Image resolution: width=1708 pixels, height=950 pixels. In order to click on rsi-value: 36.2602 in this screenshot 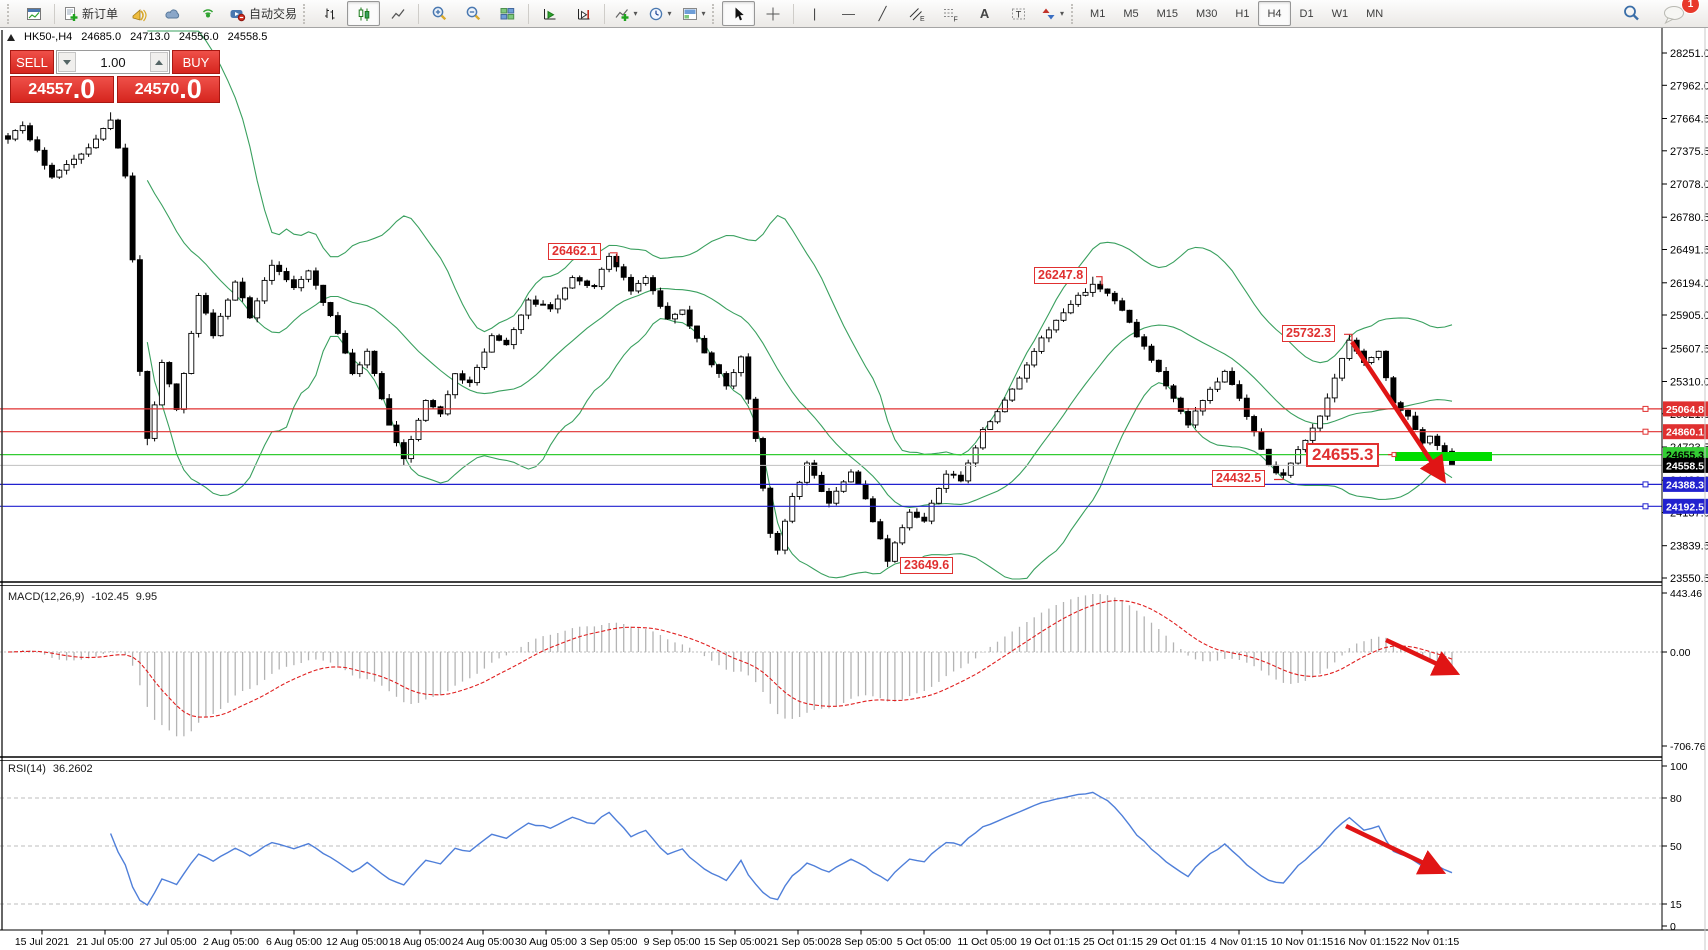, I will do `click(72, 769)`.